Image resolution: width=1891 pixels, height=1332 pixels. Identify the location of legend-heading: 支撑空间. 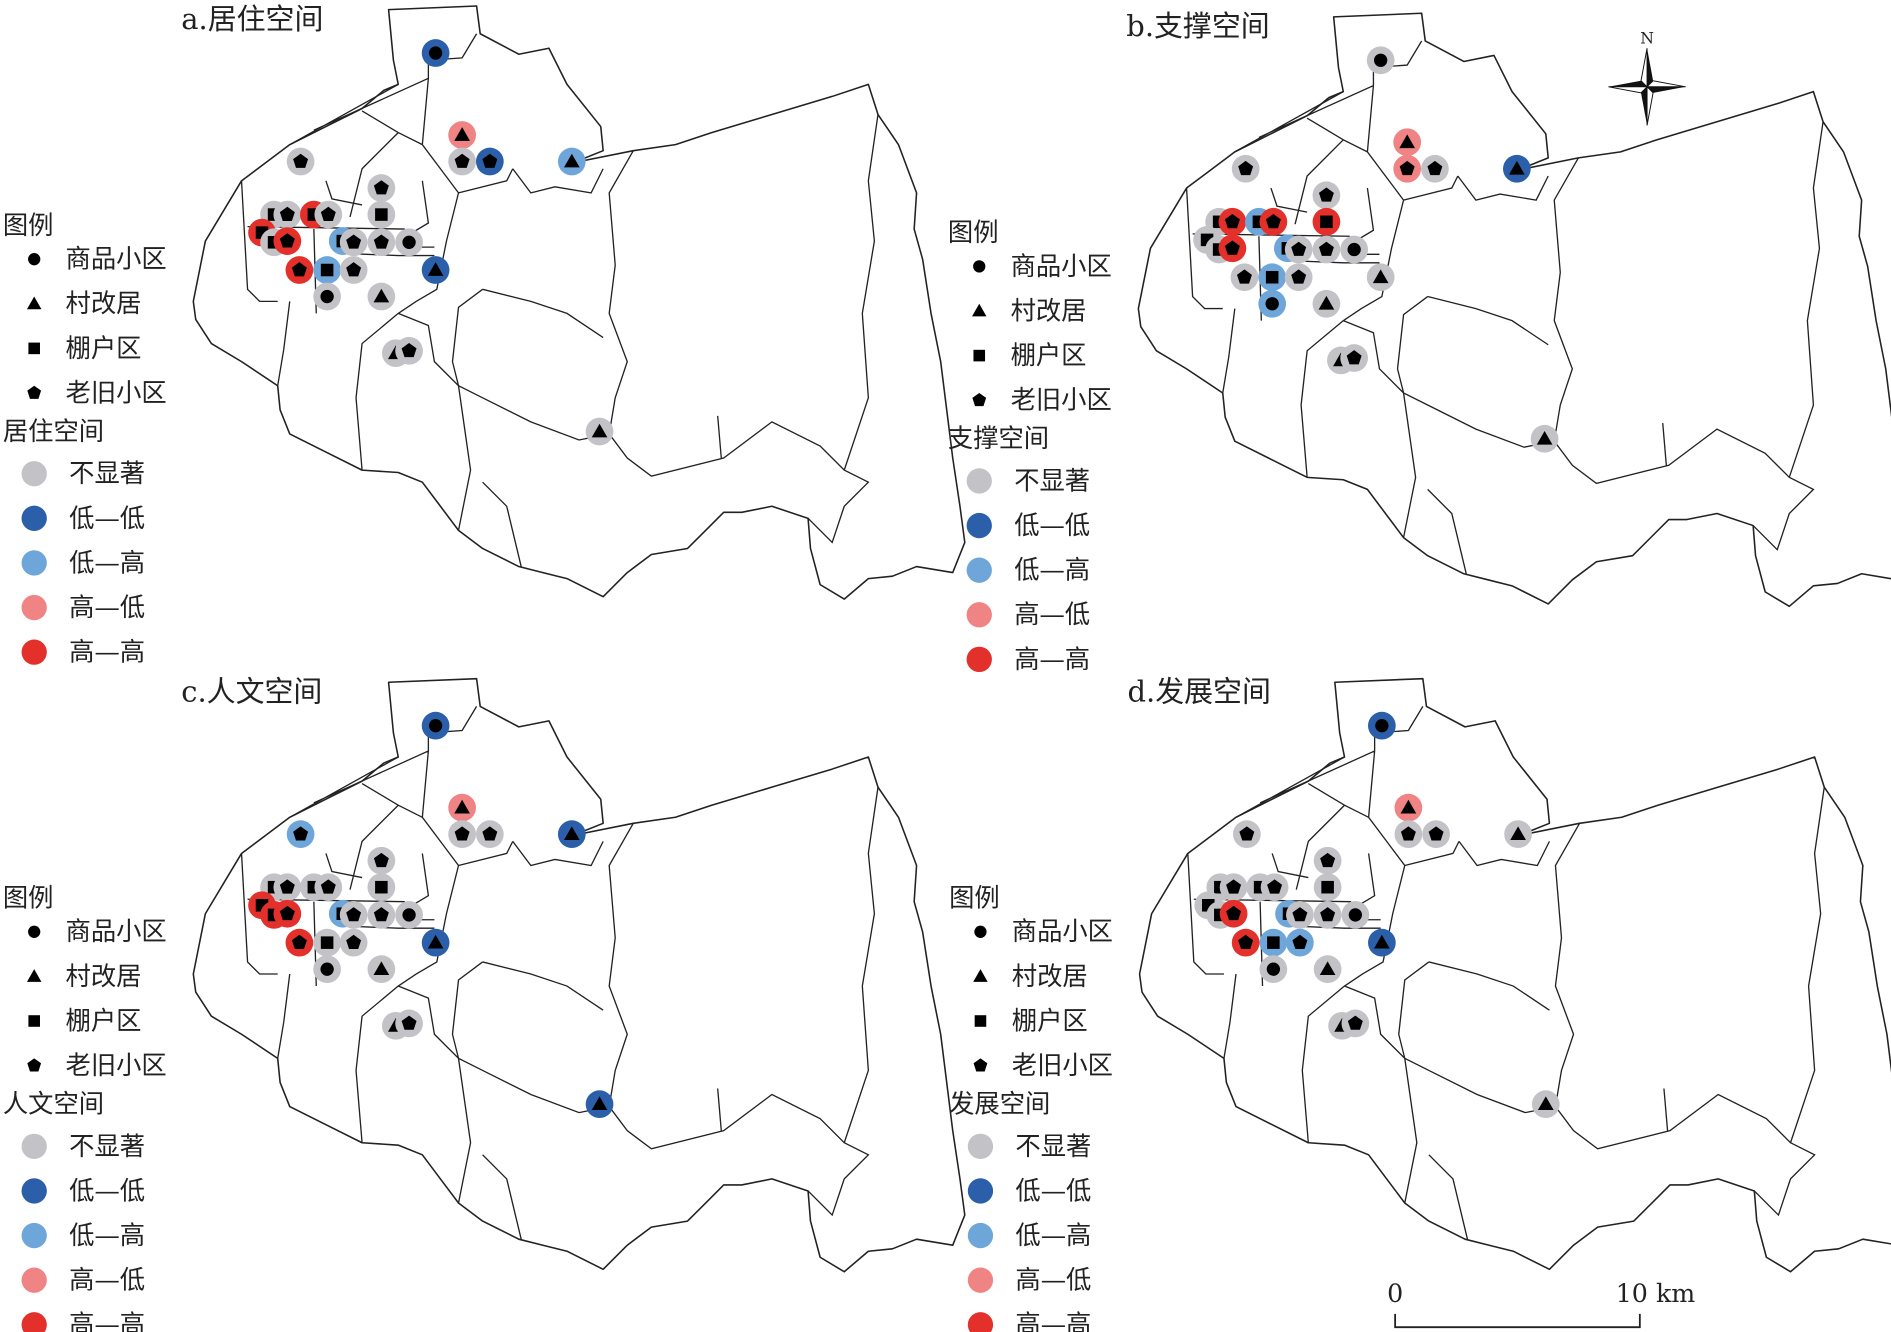
(998, 438).